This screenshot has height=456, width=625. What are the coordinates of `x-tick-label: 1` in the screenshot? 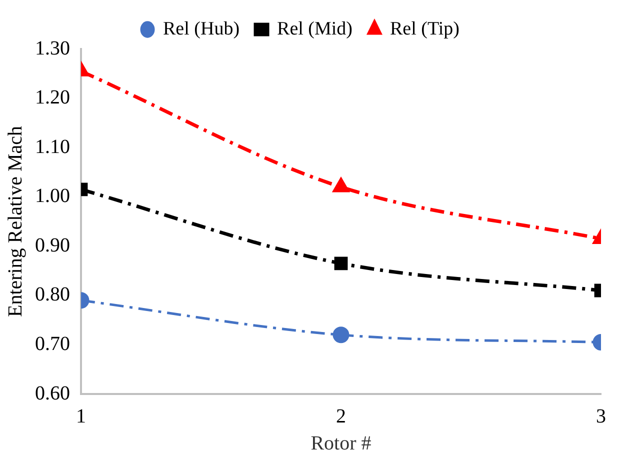 It's located at (81, 416).